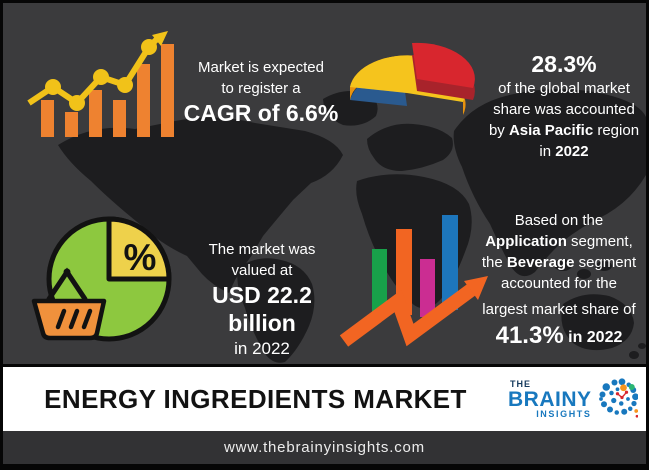 This screenshot has width=649, height=470. I want to click on 3d-pie-chart-icon, so click(412, 78).